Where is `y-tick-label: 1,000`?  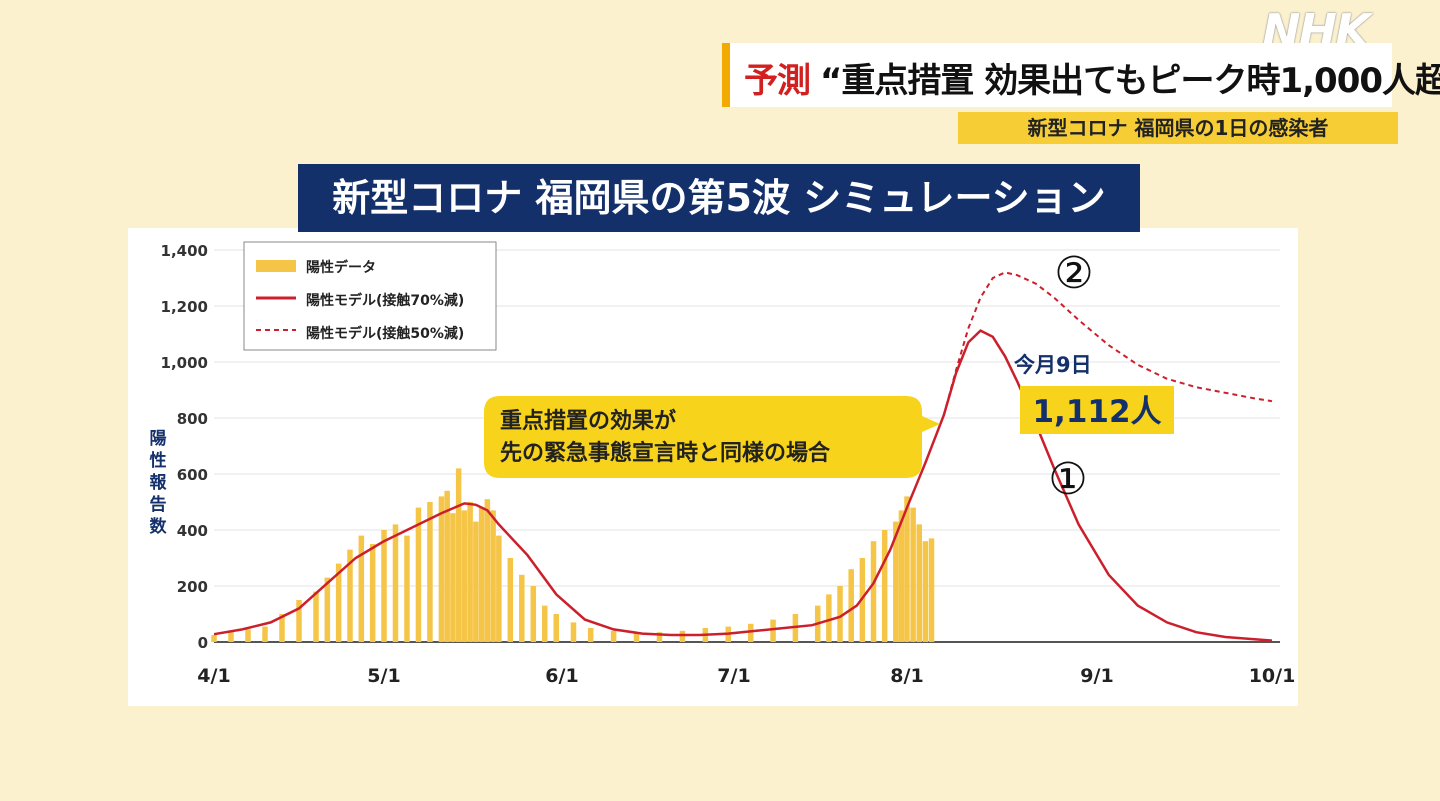 y-tick-label: 1,000 is located at coordinates (184, 363).